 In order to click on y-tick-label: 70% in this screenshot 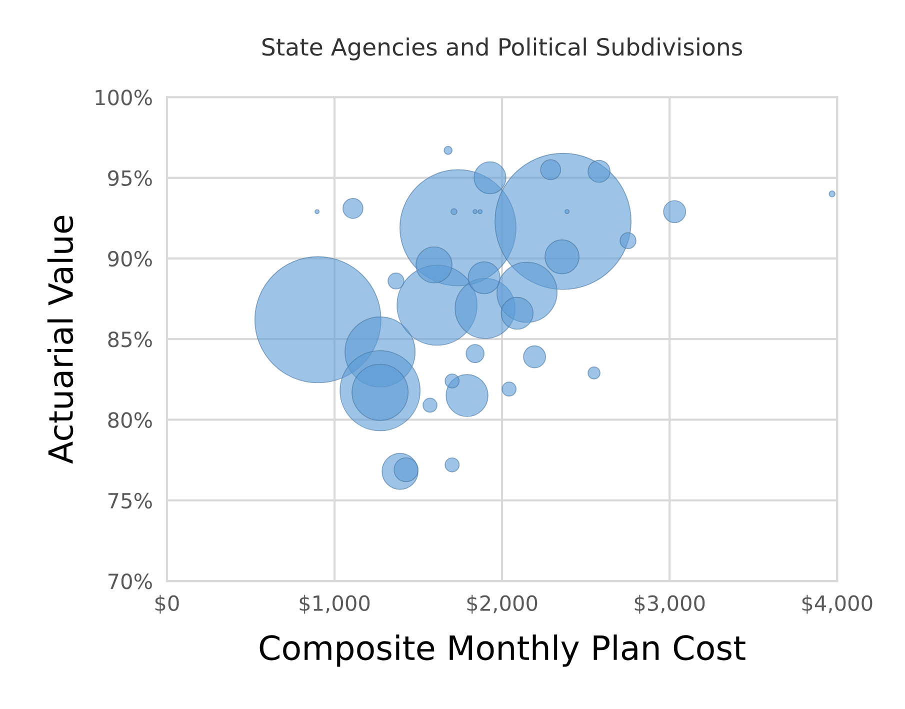, I will do `click(130, 581)`.